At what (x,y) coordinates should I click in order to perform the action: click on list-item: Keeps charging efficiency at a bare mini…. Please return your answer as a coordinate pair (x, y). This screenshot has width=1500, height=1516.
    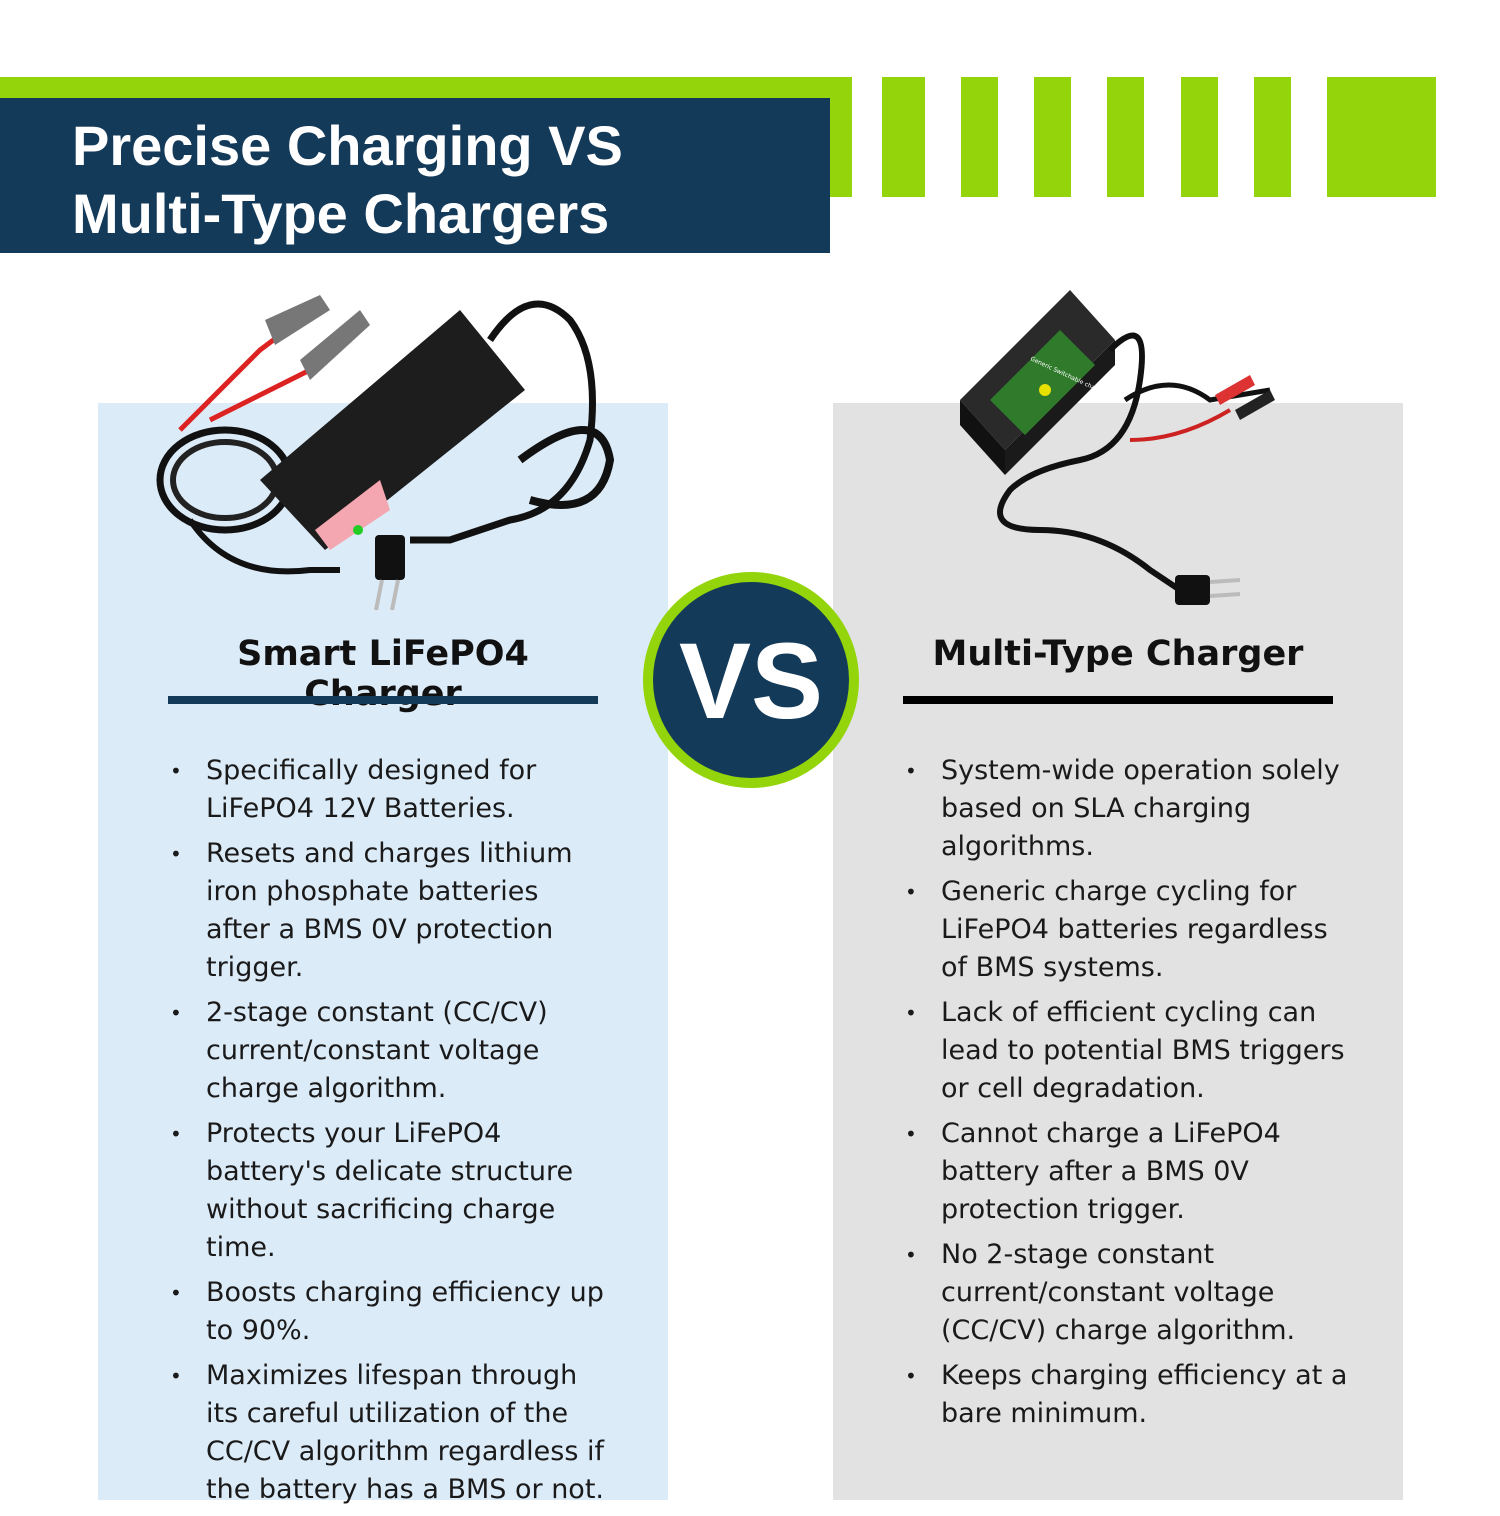
    Looking at the image, I should click on (1127, 1395).